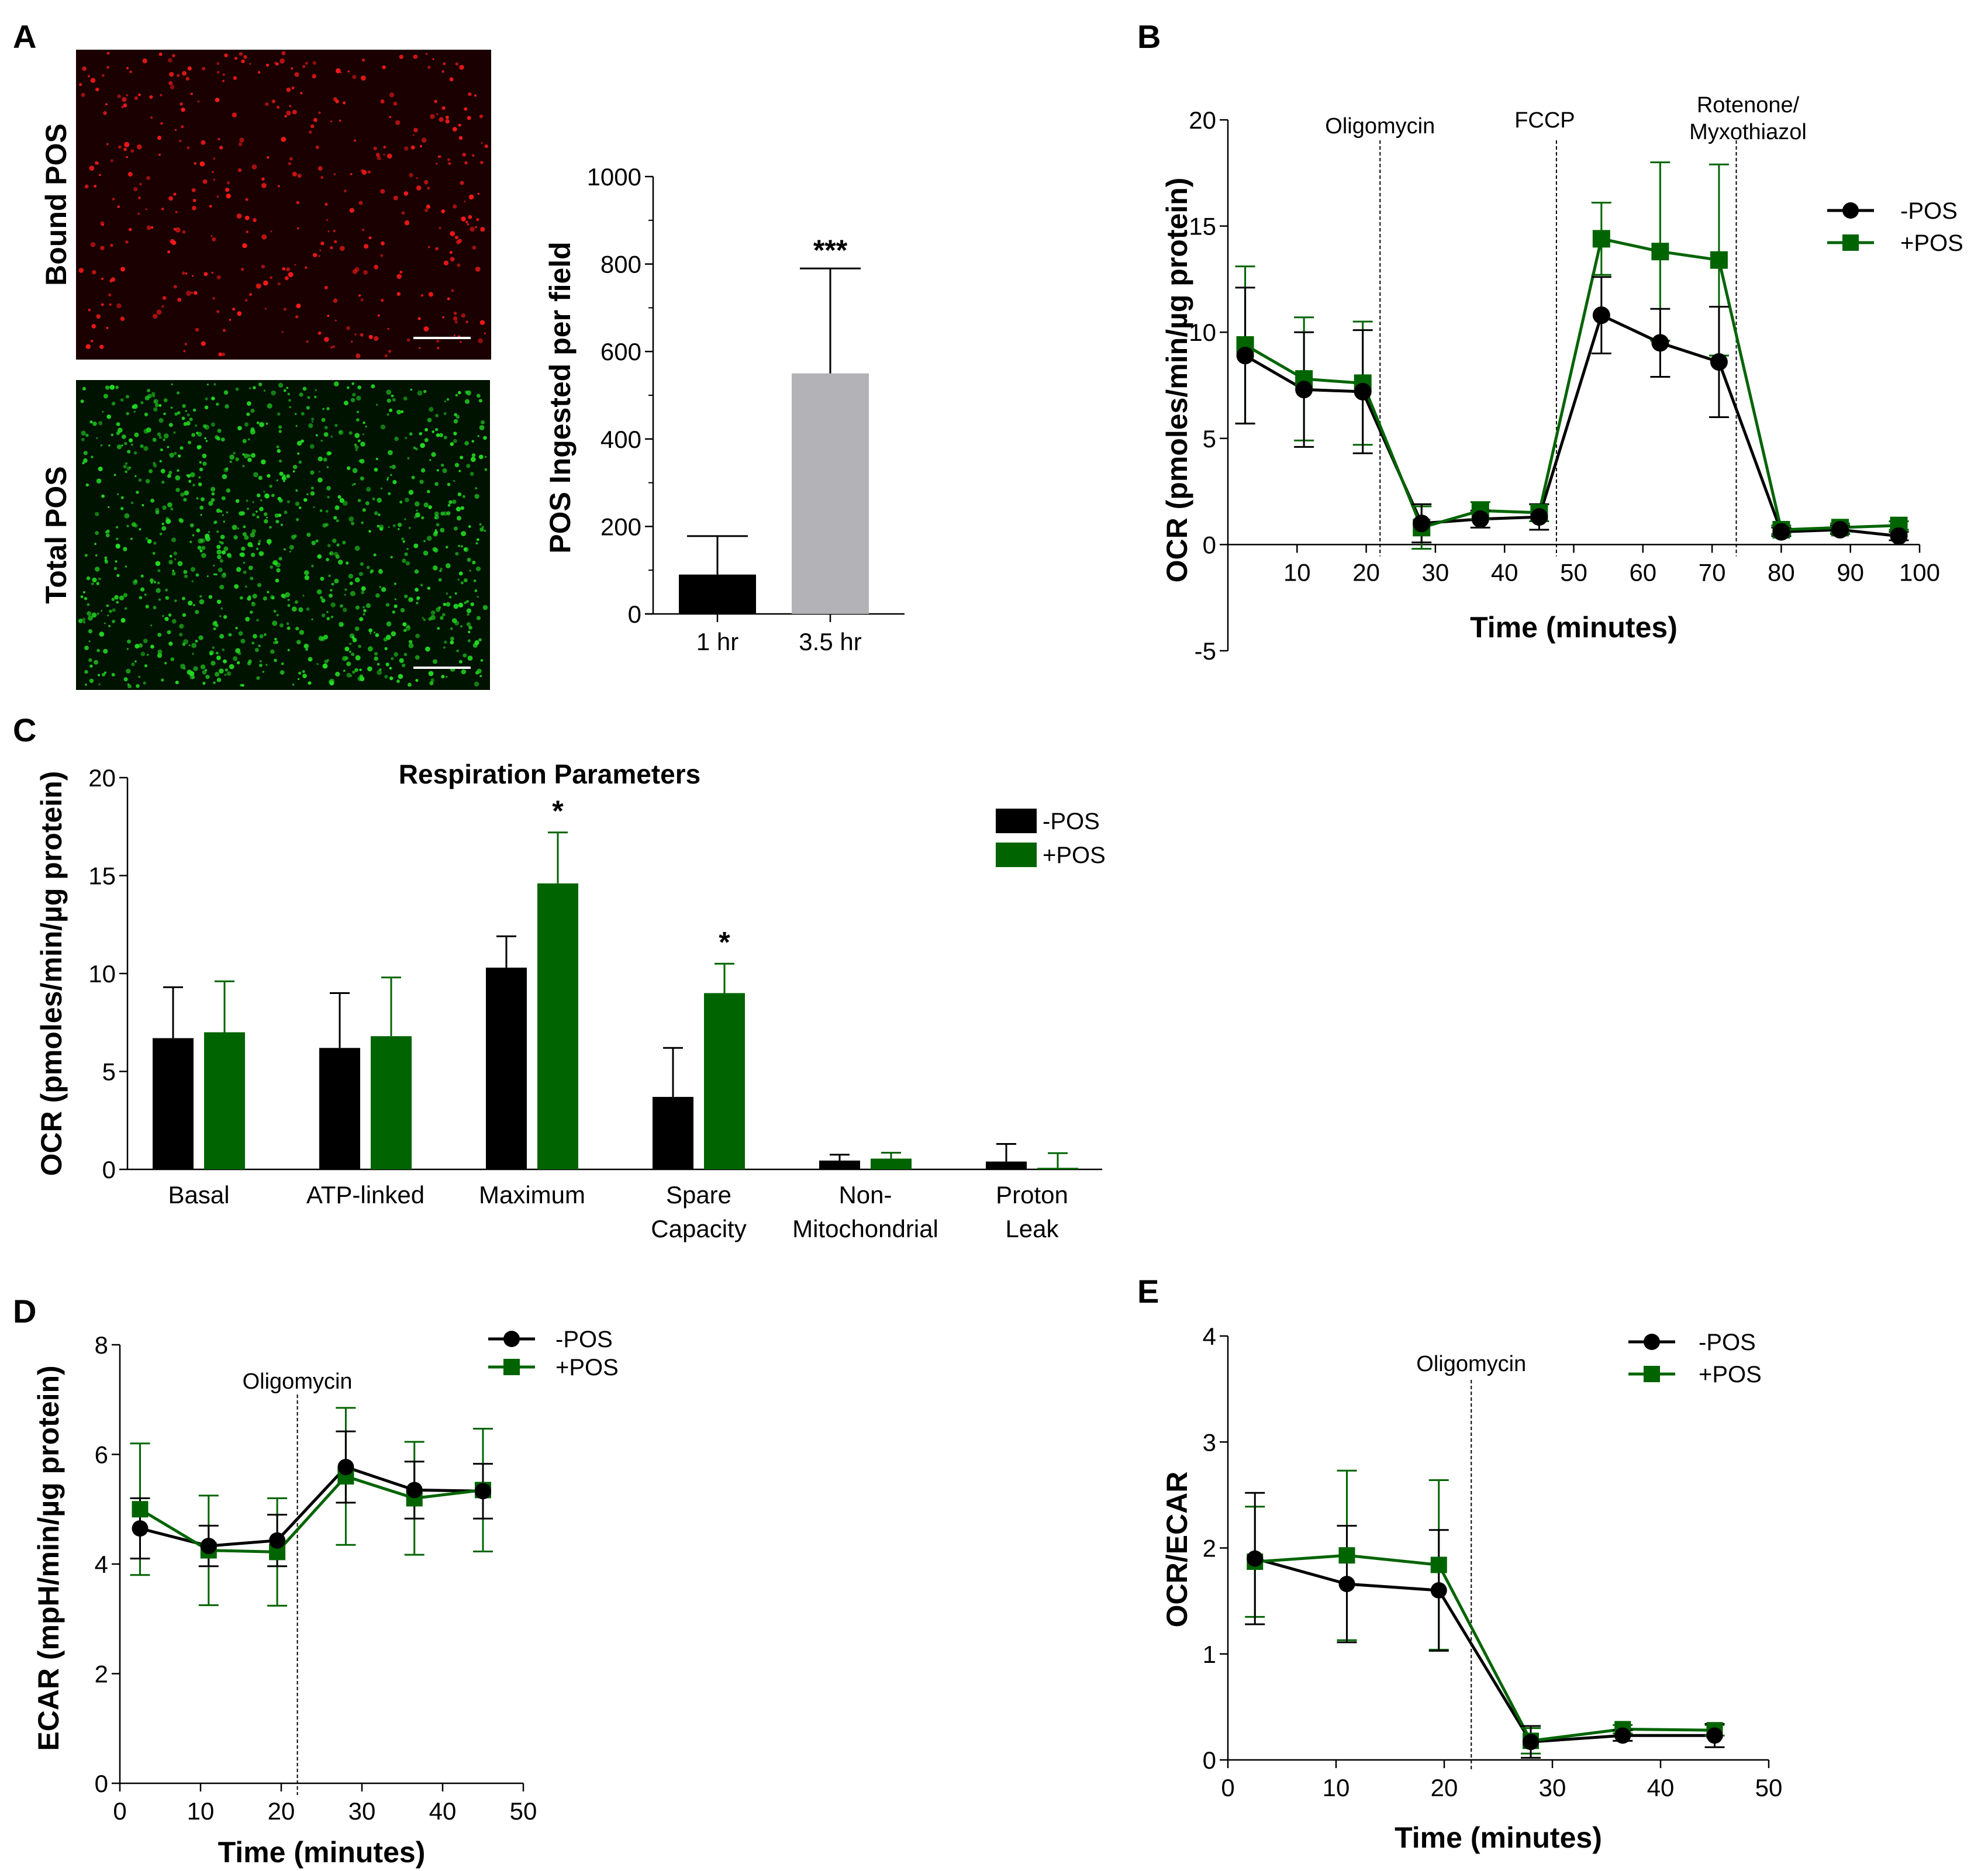 The width and height of the screenshot is (1988, 1871). I want to click on y-tick-label: 20, so click(102, 778).